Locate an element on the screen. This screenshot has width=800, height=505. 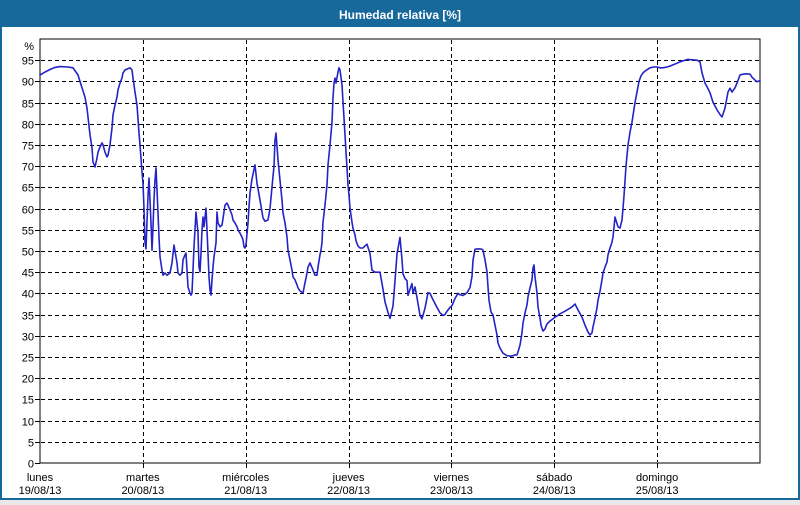
x-date-label: 20/08/13 is located at coordinates (142, 491).